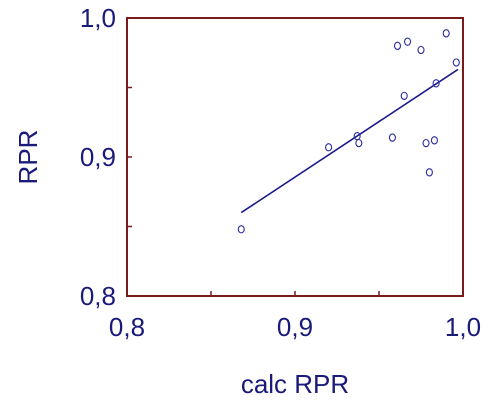  What do you see at coordinates (98, 296) in the screenshot?
I see `y-tick-label: 0,8` at bounding box center [98, 296].